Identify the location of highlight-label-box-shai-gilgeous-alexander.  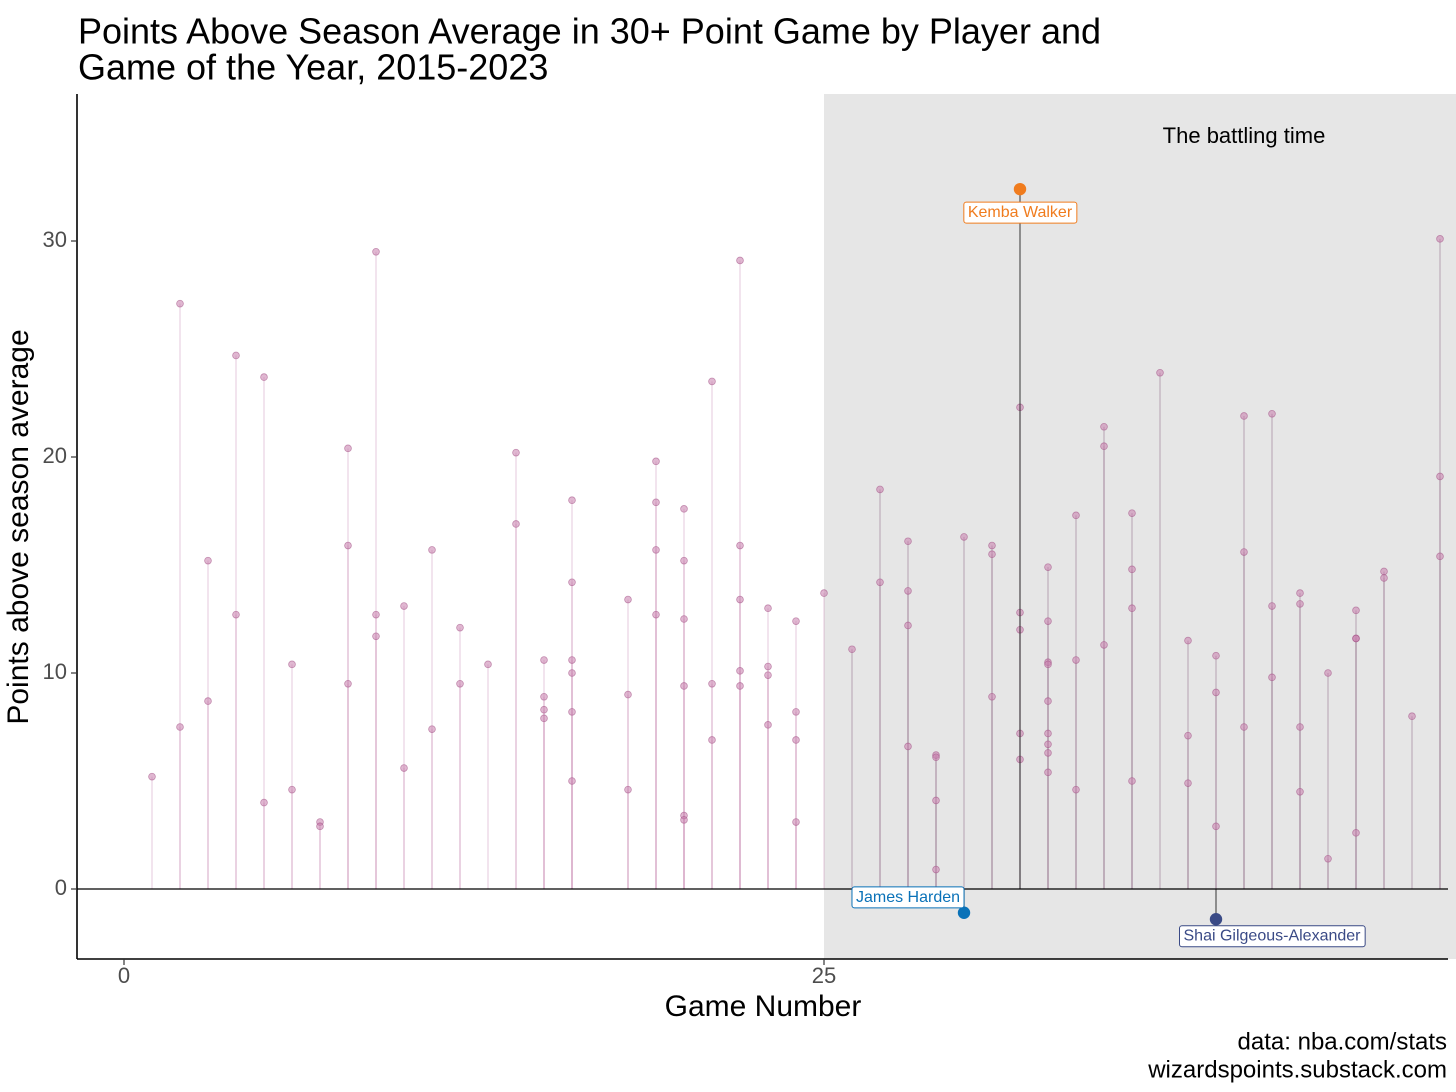
(1272, 936).